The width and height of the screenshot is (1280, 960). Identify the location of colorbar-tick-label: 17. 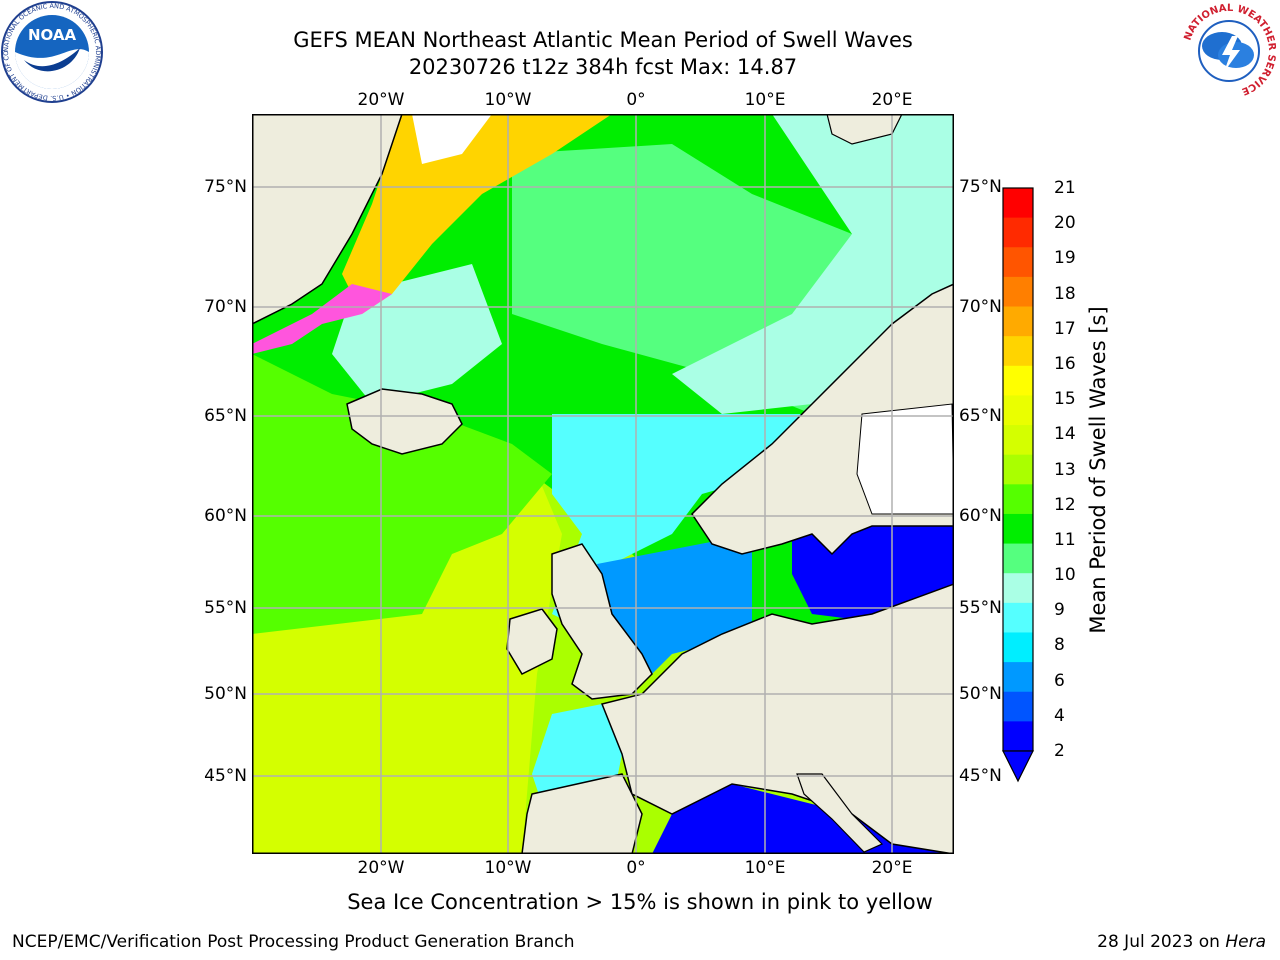
(1065, 328).